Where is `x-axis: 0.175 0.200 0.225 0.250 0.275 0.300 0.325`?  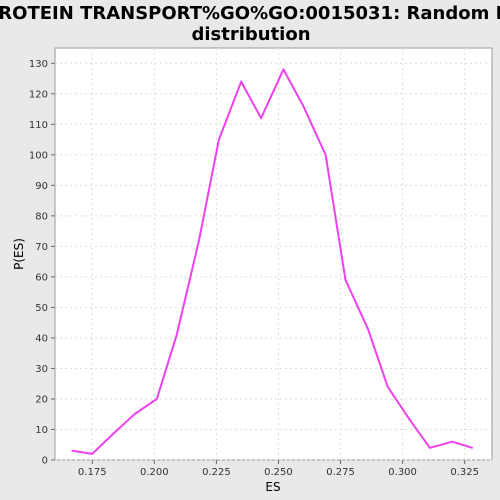 x-axis: 0.175 0.200 0.225 0.250 0.275 0.300 0.325 is located at coordinates (278, 469).